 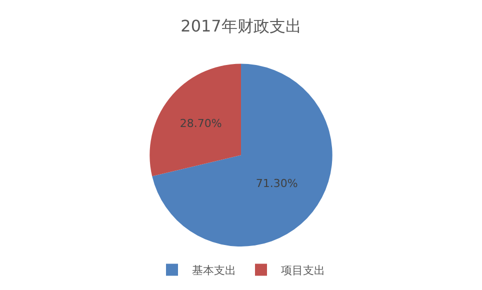 What do you see at coordinates (201, 123) in the screenshot?
I see `data-label: 28.70%` at bounding box center [201, 123].